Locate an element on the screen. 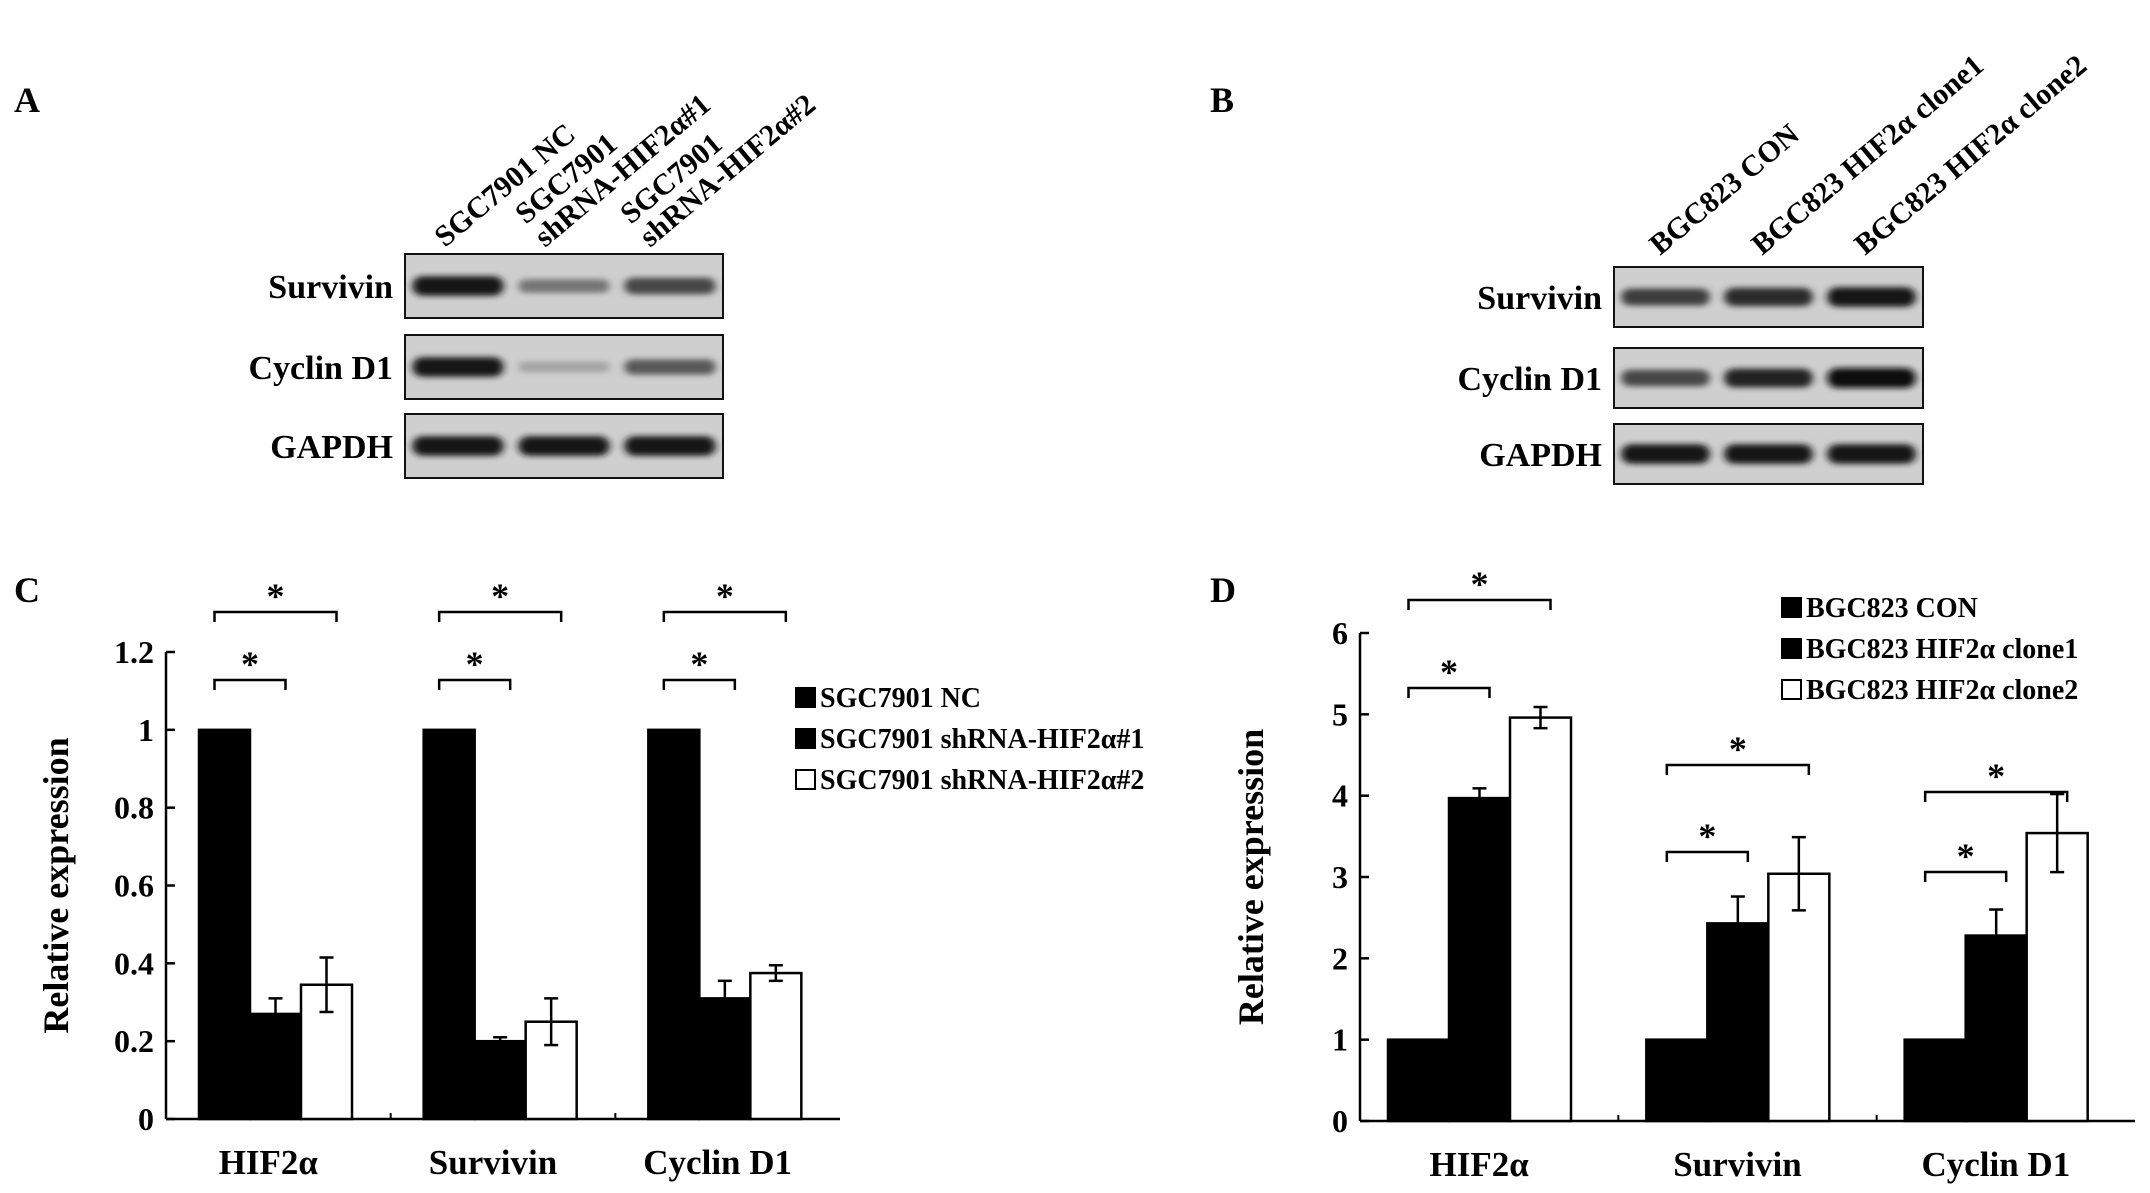 This screenshot has width=2150, height=1193. y-tick-label: 0.6 is located at coordinates (134, 886).